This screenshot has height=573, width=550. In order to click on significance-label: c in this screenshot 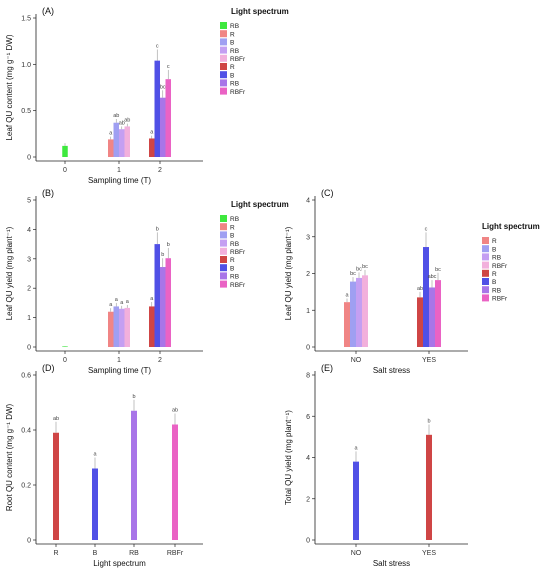, I will do `click(426, 229)`.